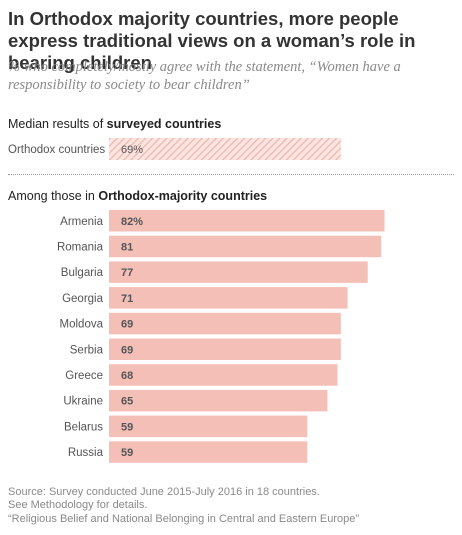 This screenshot has height=535, width=462. What do you see at coordinates (225, 349) in the screenshot?
I see `country-bar-serbia` at bounding box center [225, 349].